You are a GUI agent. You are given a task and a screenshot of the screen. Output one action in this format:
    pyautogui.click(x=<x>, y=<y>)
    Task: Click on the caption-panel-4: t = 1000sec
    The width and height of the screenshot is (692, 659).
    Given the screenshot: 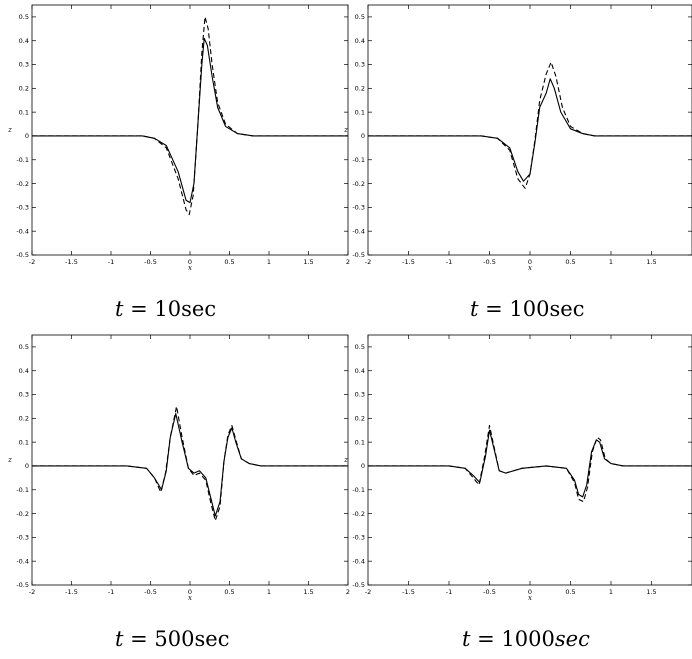 What is the action you would take?
    pyautogui.click(x=526, y=639)
    